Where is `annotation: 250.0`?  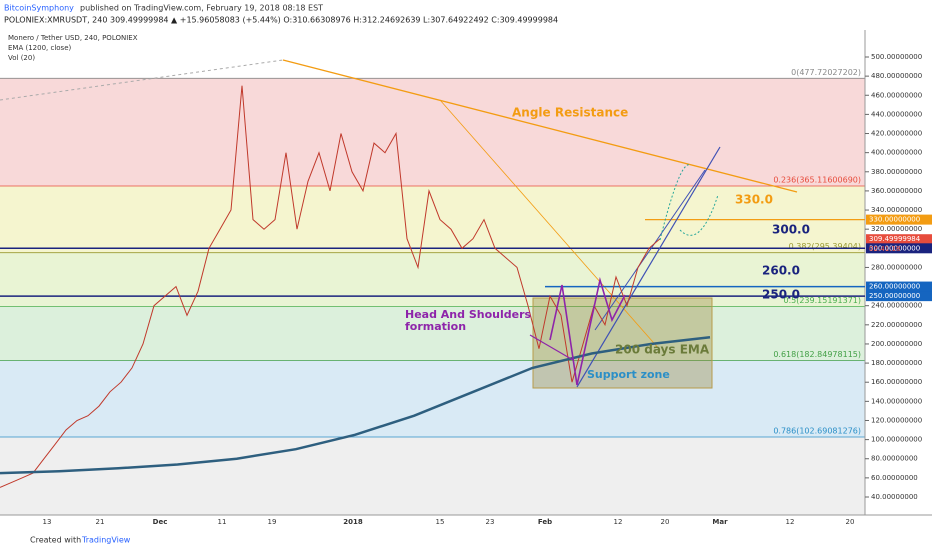
annotation: 250.0 is located at coordinates (781, 295).